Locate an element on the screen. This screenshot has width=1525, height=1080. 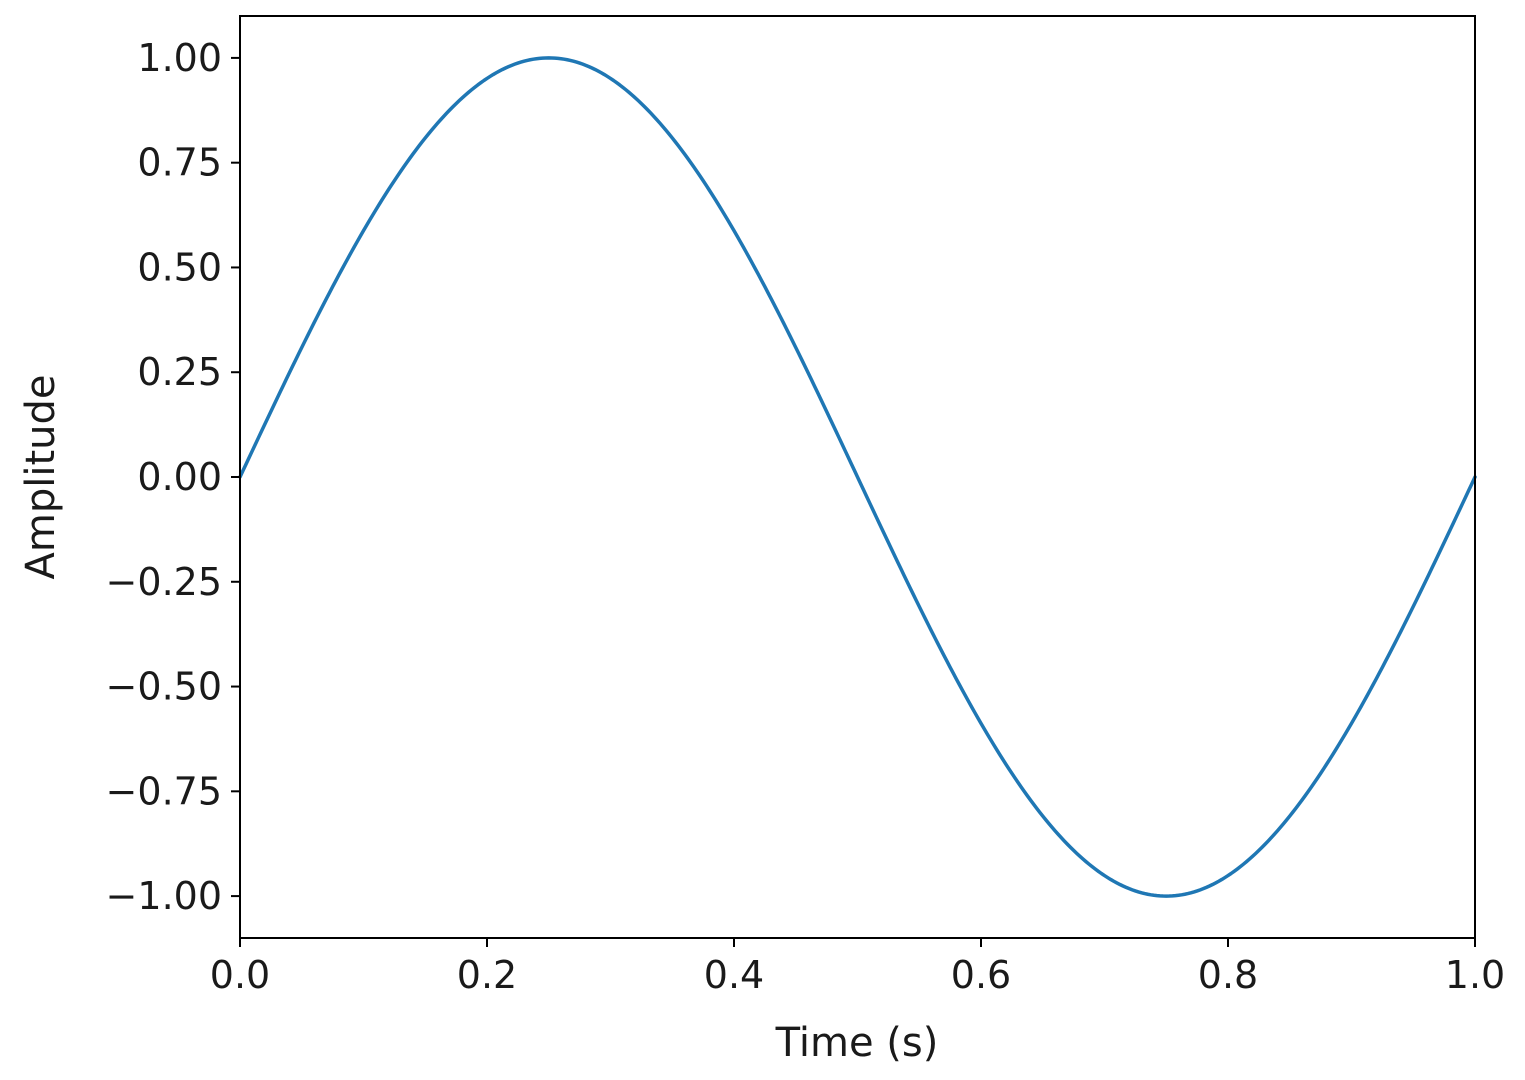
x-tick-label: 0.0 is located at coordinates (240, 975).